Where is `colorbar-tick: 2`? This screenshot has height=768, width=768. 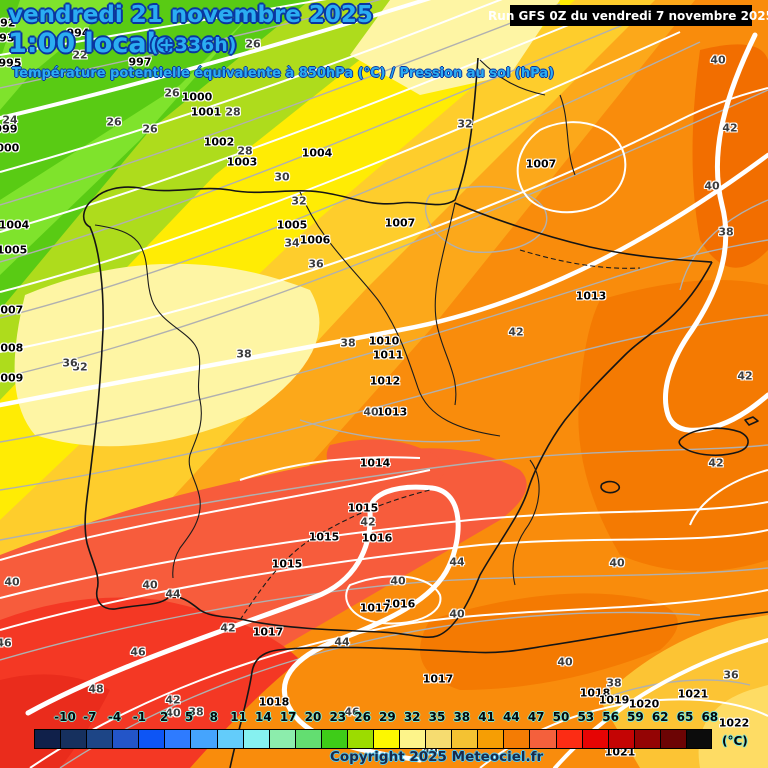 colorbar-tick: 2 is located at coordinates (164, 717).